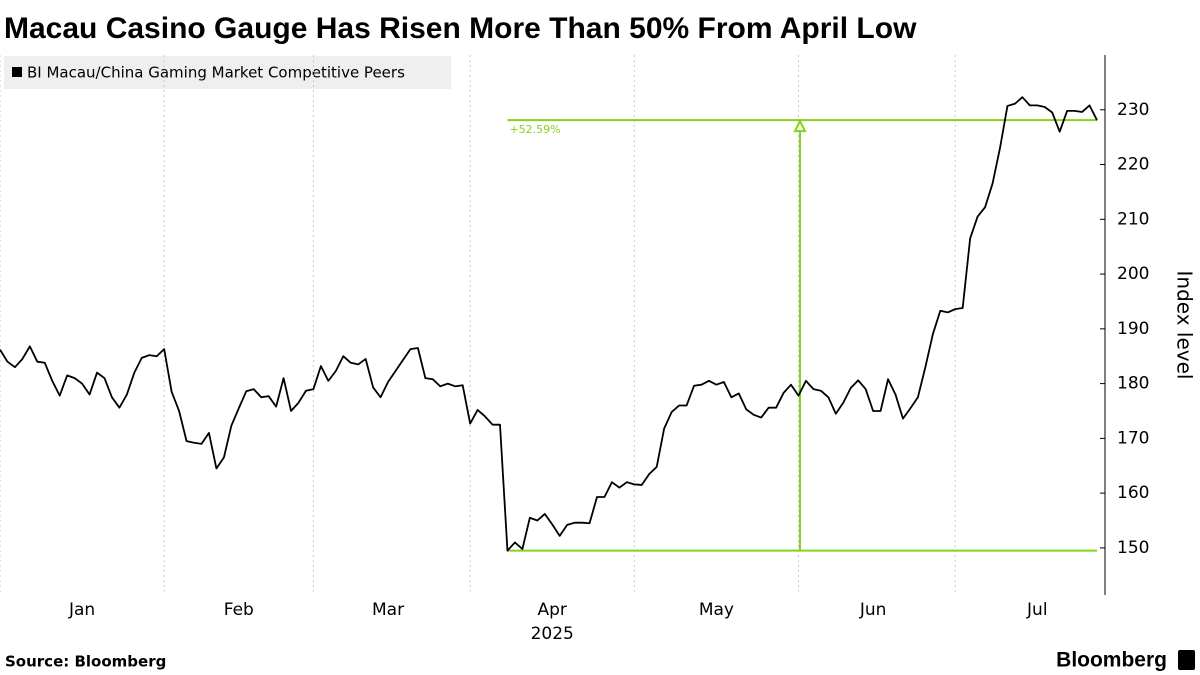 Image resolution: width=1200 pixels, height=675 pixels. What do you see at coordinates (716, 610) in the screenshot?
I see `x-tick-label: May` at bounding box center [716, 610].